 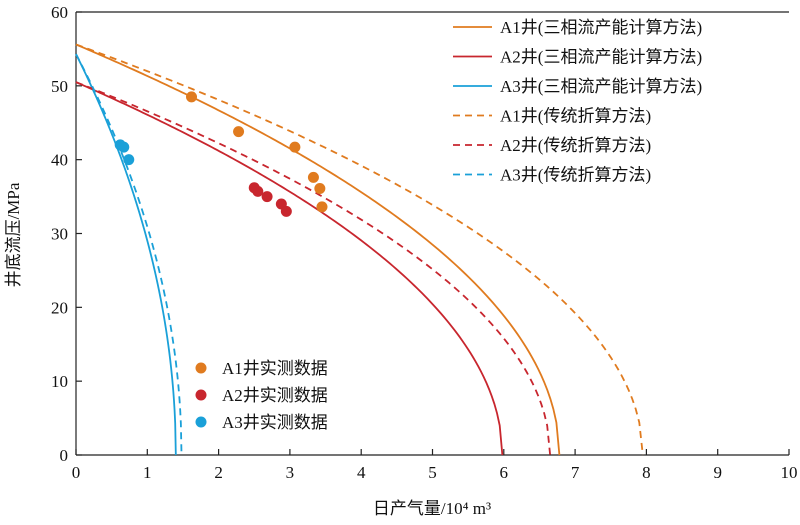 I want to click on y-tick-label: 30, so click(x=59, y=234).